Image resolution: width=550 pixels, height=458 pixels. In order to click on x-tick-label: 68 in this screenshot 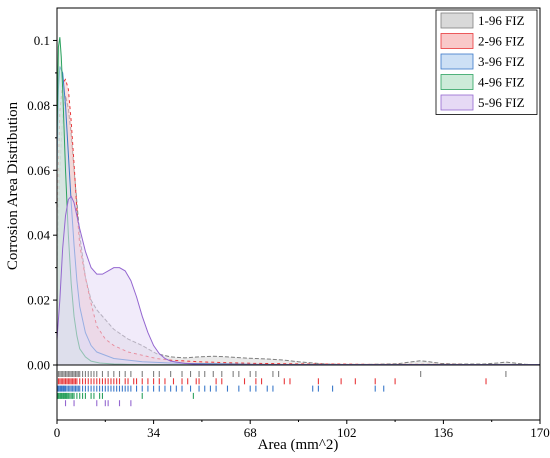, I will do `click(250, 432)`.